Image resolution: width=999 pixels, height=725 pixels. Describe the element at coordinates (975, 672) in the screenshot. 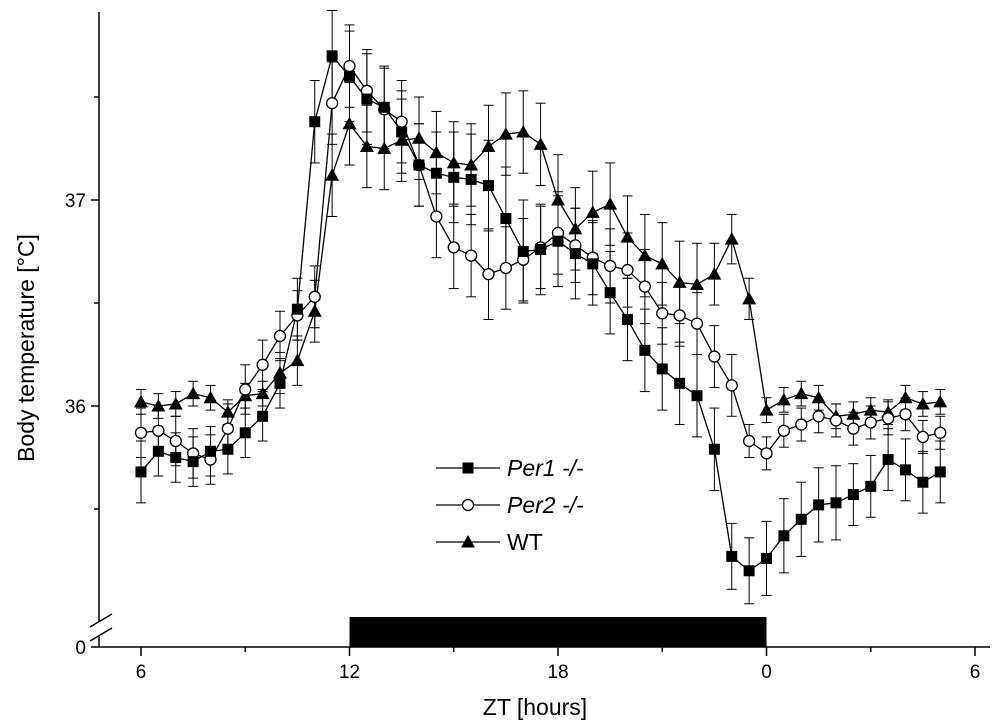

I see `x-tick-label: 6` at that location.